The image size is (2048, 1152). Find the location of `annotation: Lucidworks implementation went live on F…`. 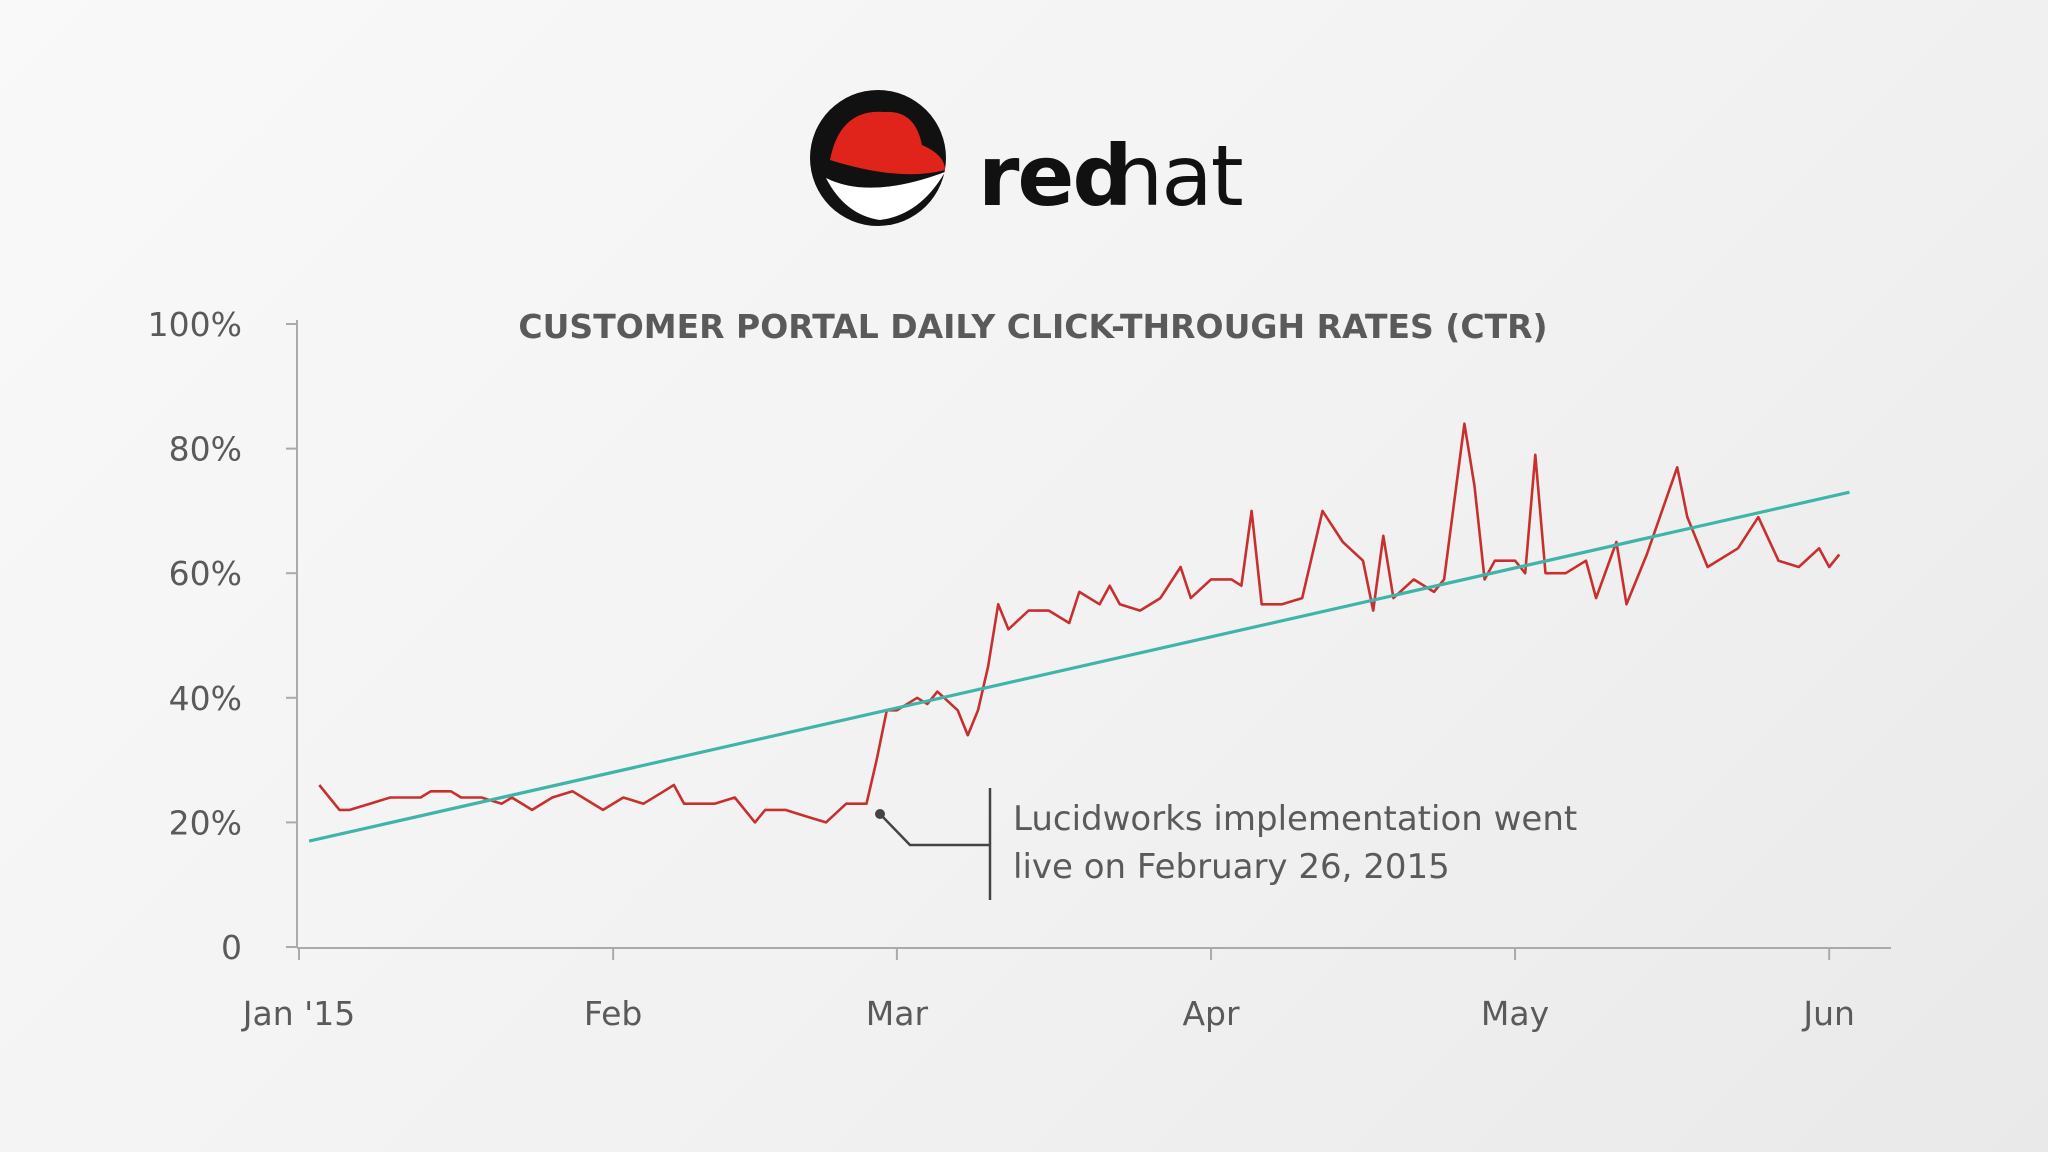

annotation: Lucidworks implementation went live on F… is located at coordinates (1226, 844).